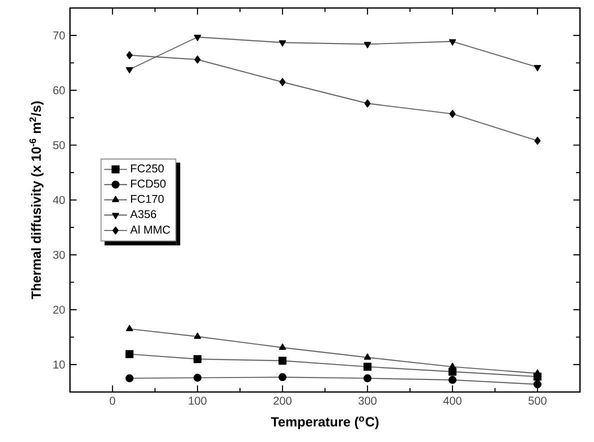  What do you see at coordinates (143, 214) in the screenshot?
I see `legend-label: A356` at bounding box center [143, 214].